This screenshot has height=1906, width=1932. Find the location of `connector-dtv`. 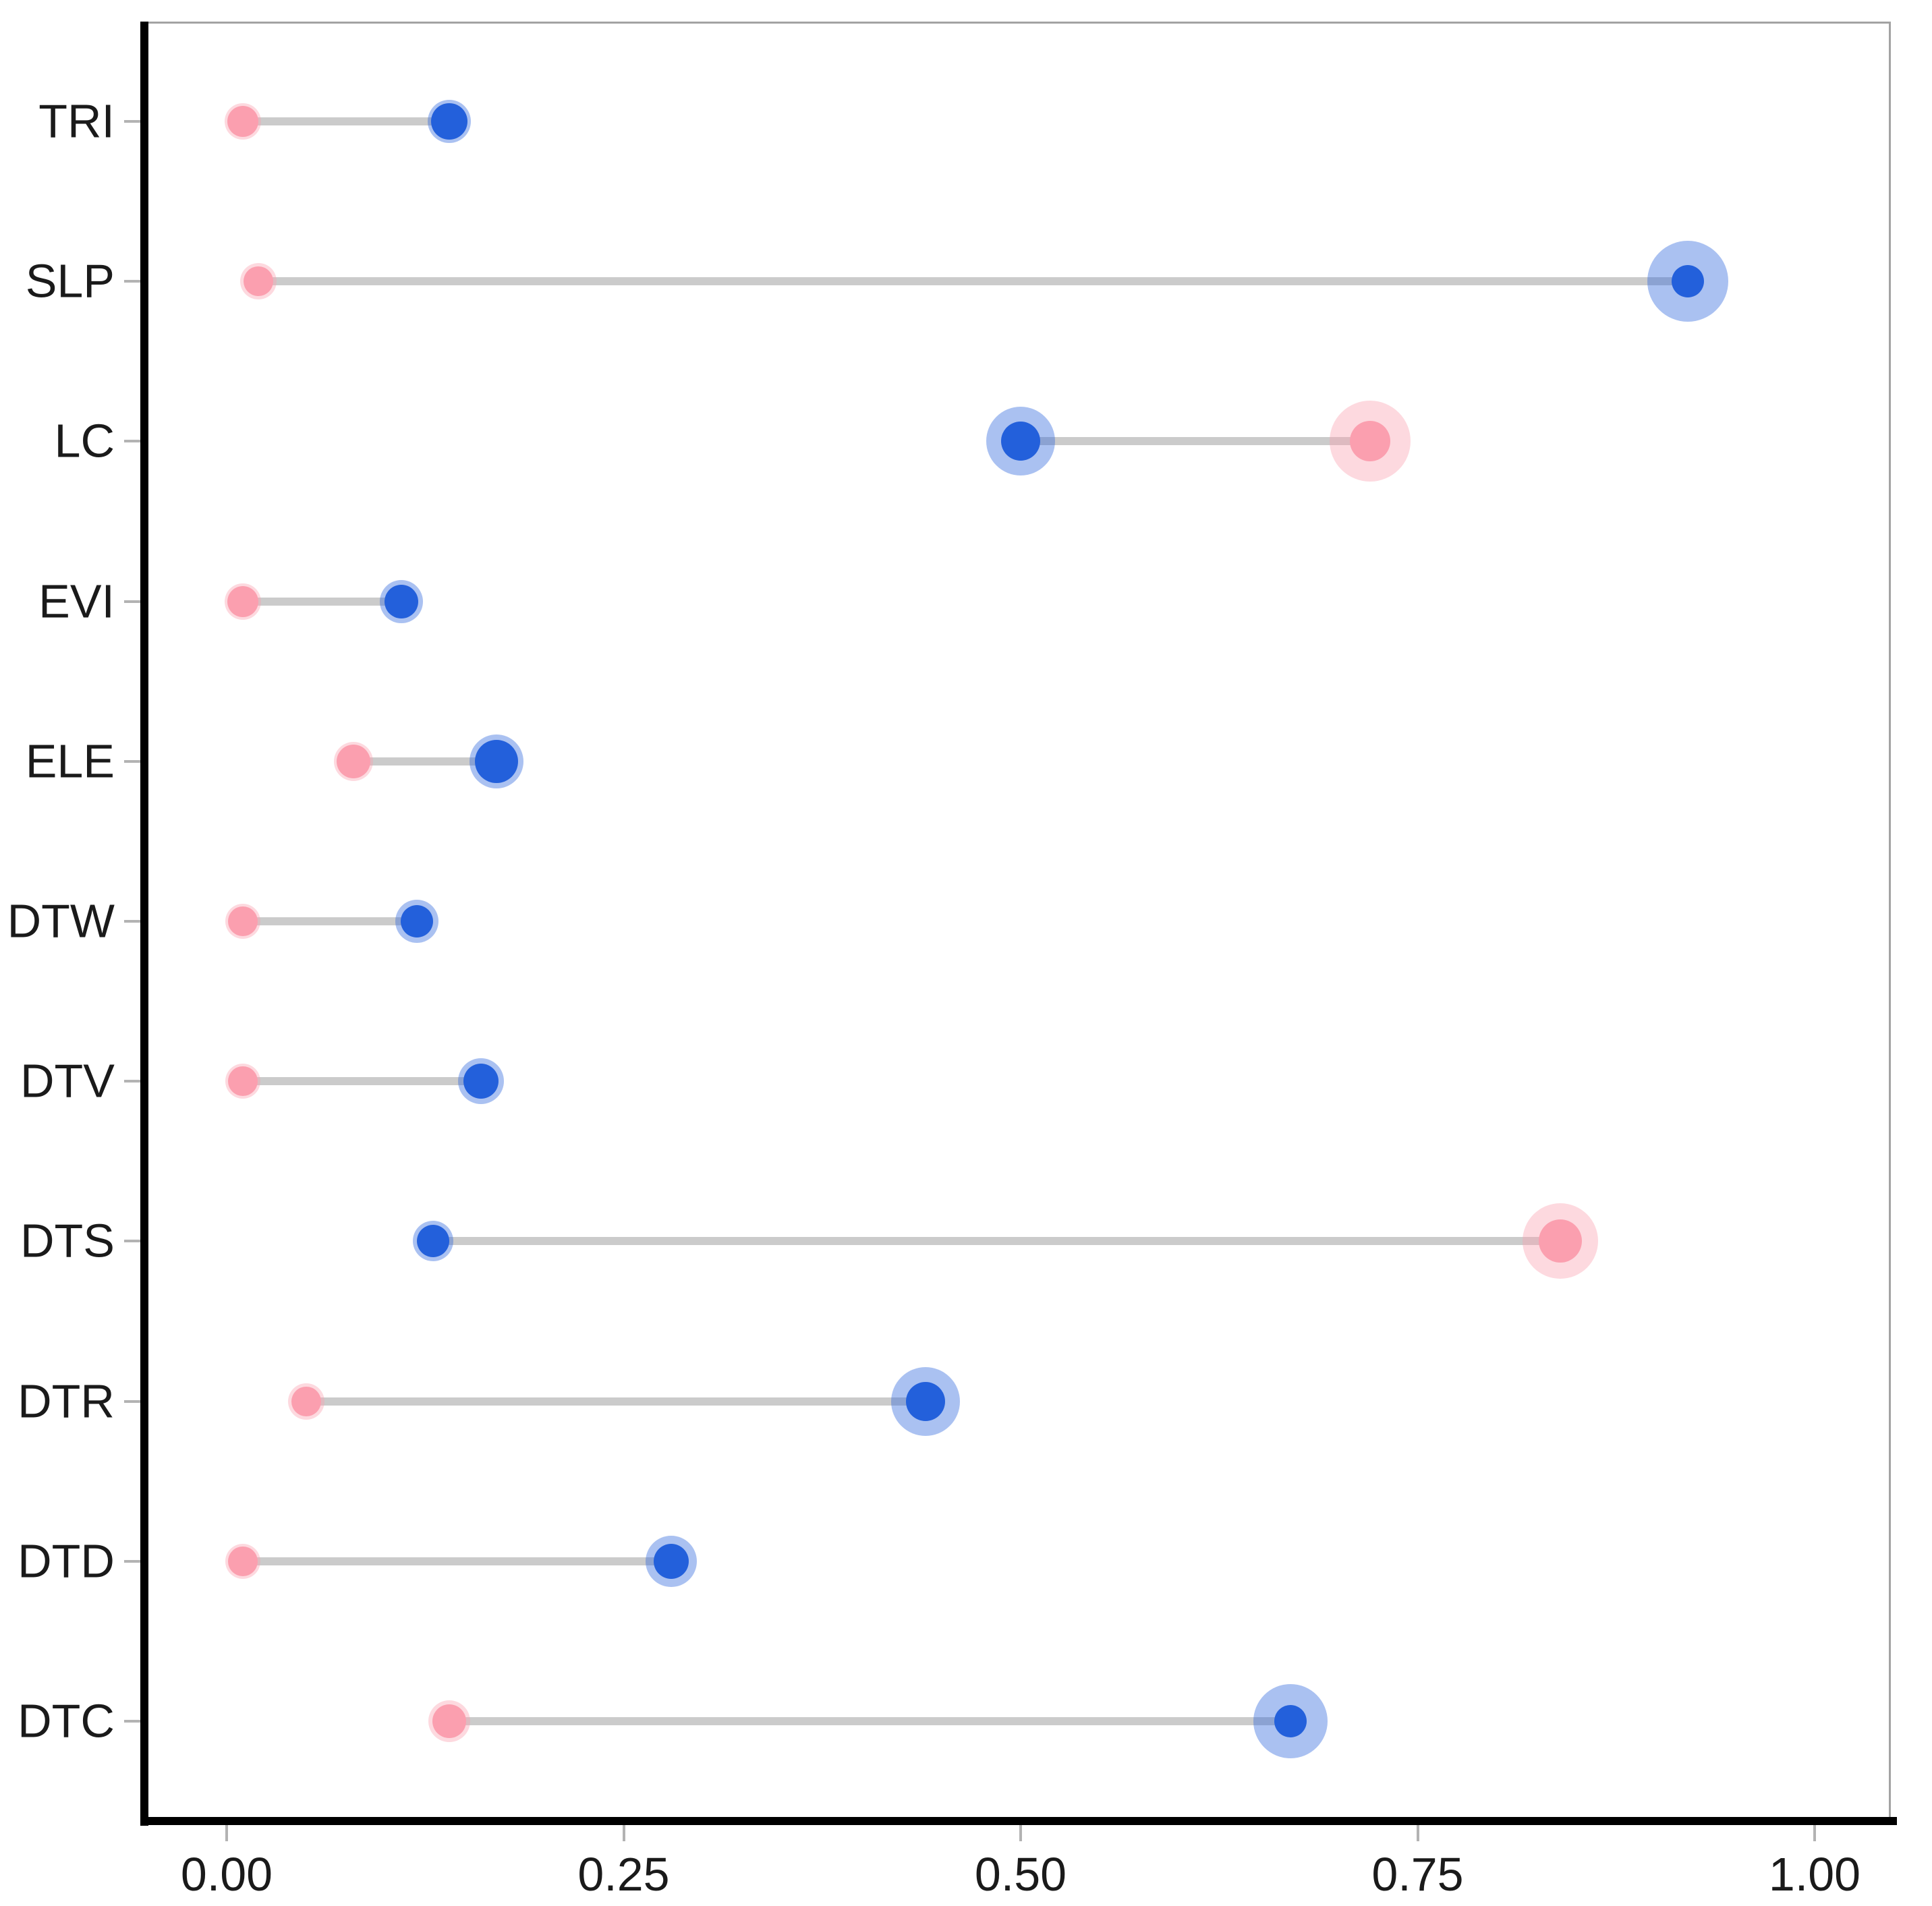

connector-dtv is located at coordinates (361, 1081).